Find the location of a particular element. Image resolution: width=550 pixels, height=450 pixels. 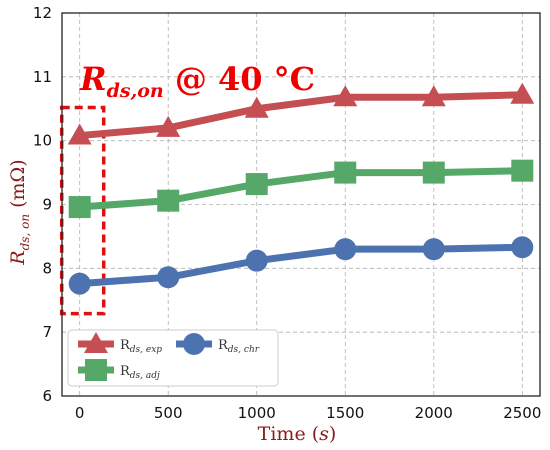

chart-annotation: Rds,on @ 40 °C is located at coordinates (197, 81).